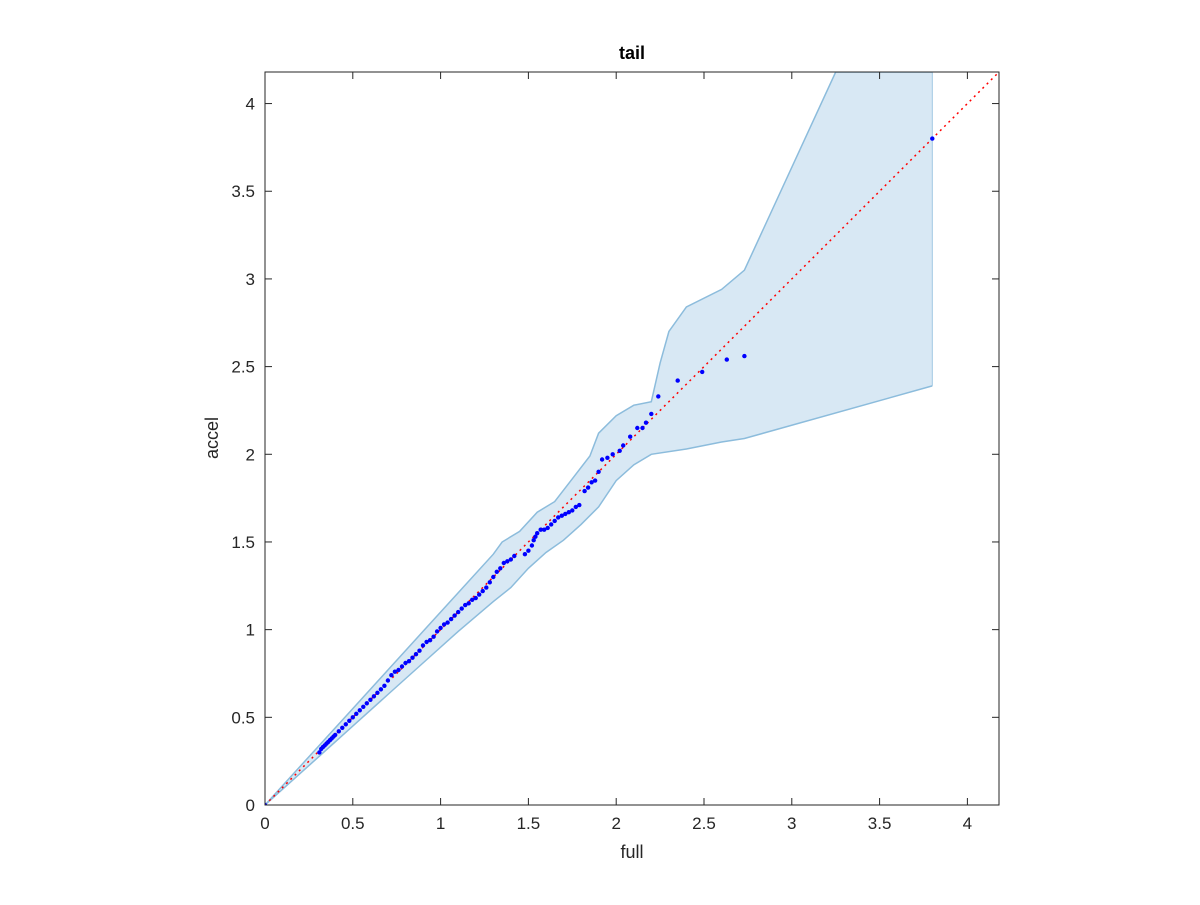 The width and height of the screenshot is (1200, 905). Describe the element at coordinates (880, 823) in the screenshot. I see `x-tick-label: 3.5` at that location.